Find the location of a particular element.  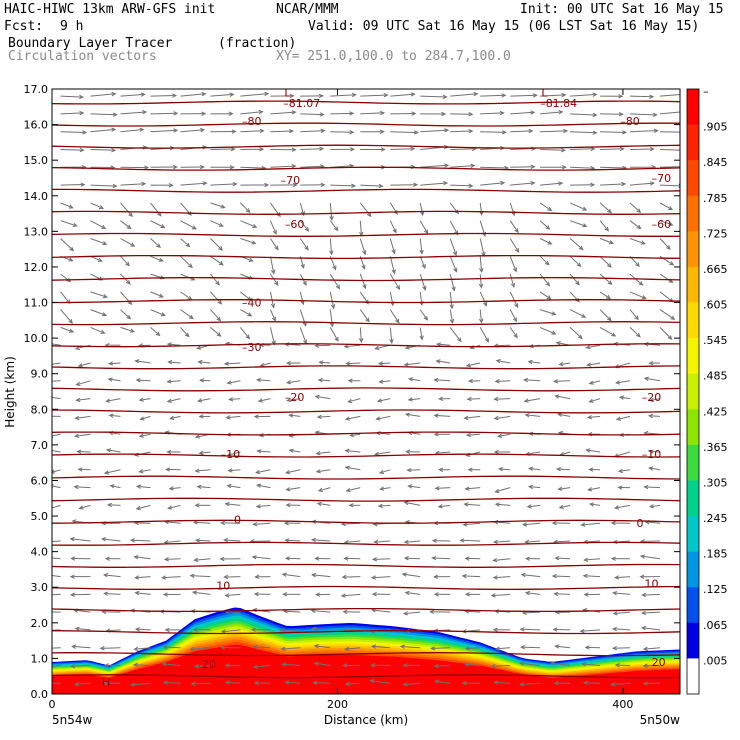

contour-label: –20 is located at coordinates (295, 397).